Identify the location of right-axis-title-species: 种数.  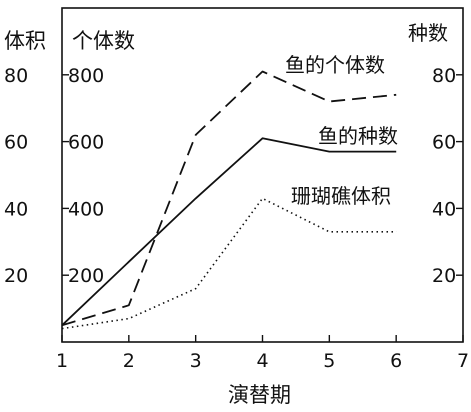
(428, 33).